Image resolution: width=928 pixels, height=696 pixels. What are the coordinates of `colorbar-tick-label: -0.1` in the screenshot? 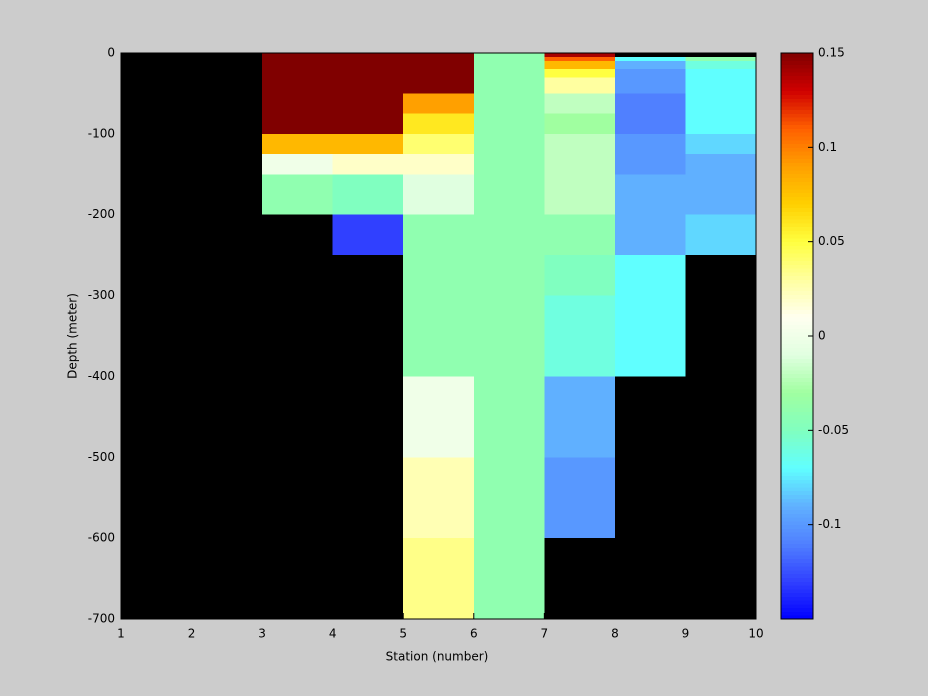 It's located at (829, 524).